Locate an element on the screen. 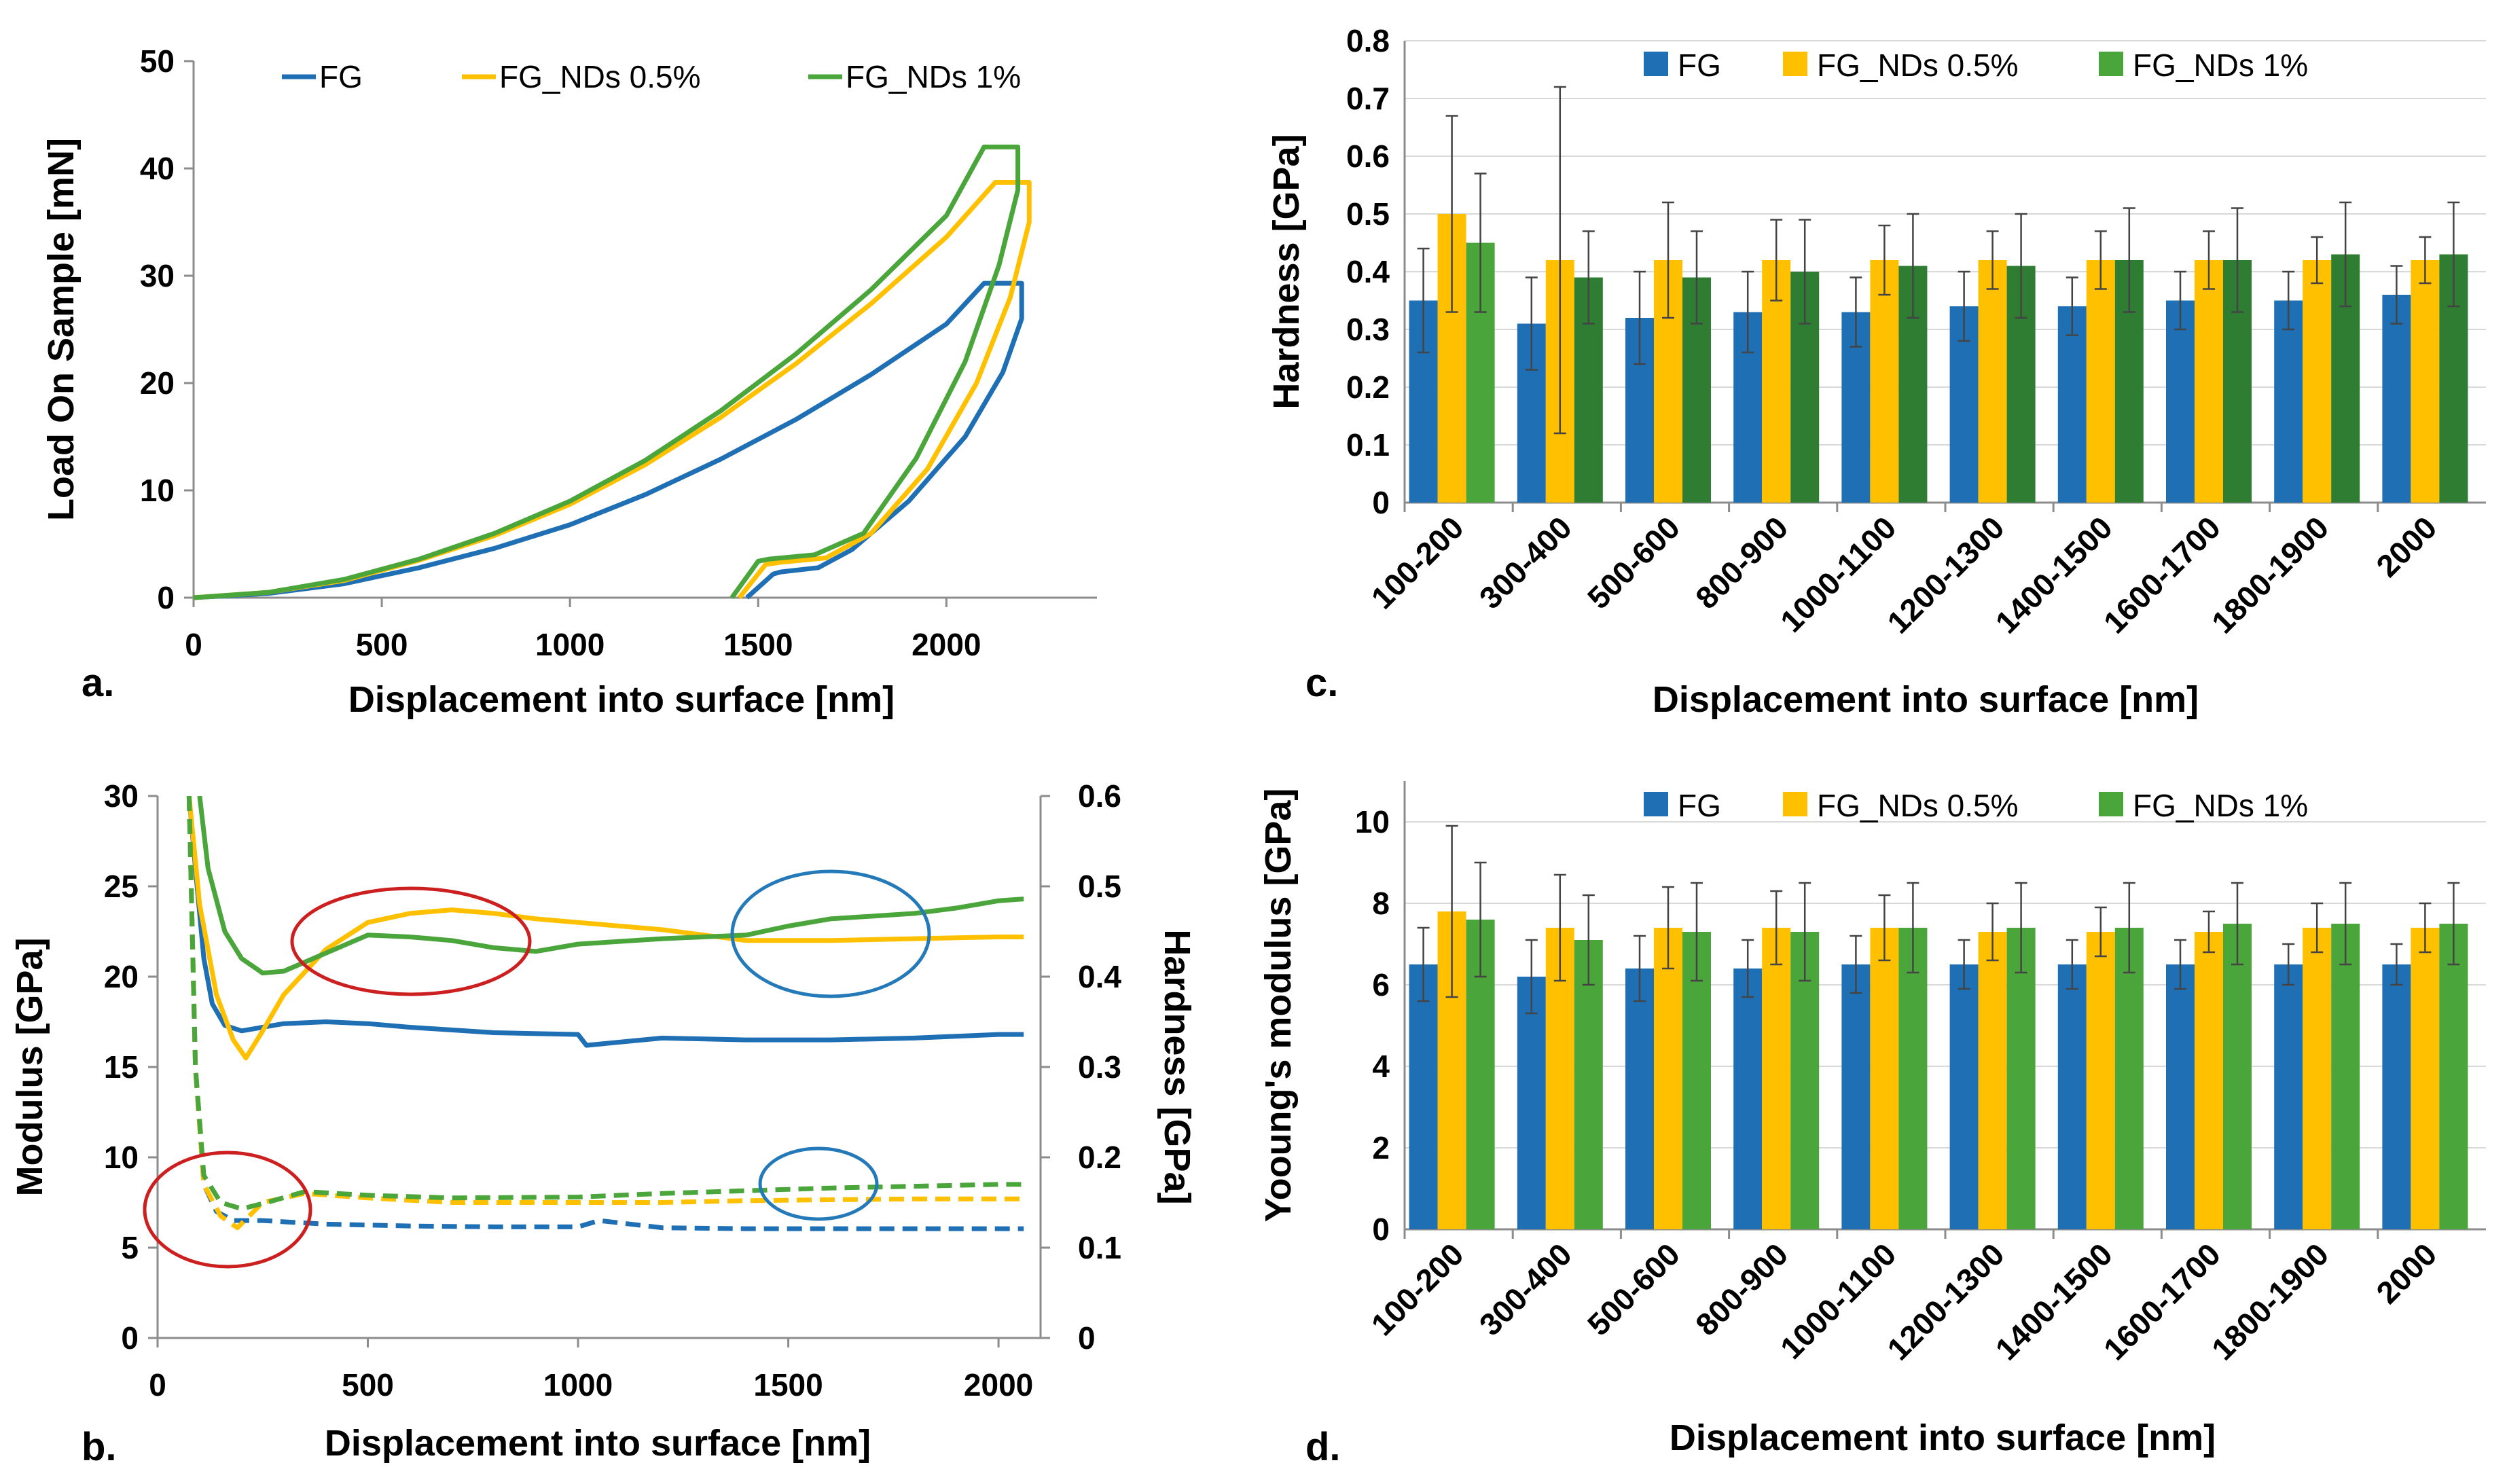 The image size is (2507, 1484). panel-c-xtick-label: 500-600 is located at coordinates (1634, 562).